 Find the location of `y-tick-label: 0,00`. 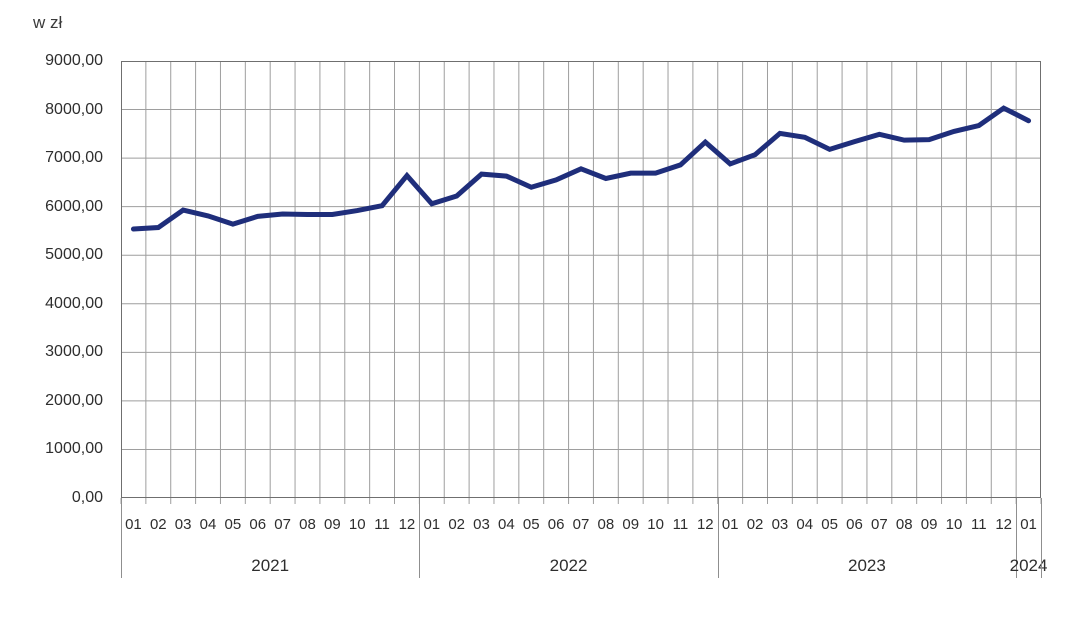

y-tick-label: 0,00 is located at coordinates (87, 497).